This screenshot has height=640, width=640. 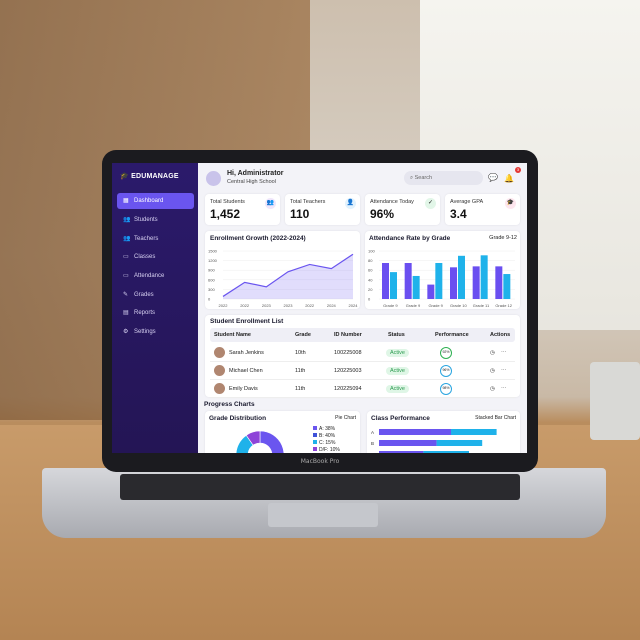 What do you see at coordinates (348, 335) in the screenshot?
I see `column-header: ID Number` at bounding box center [348, 335].